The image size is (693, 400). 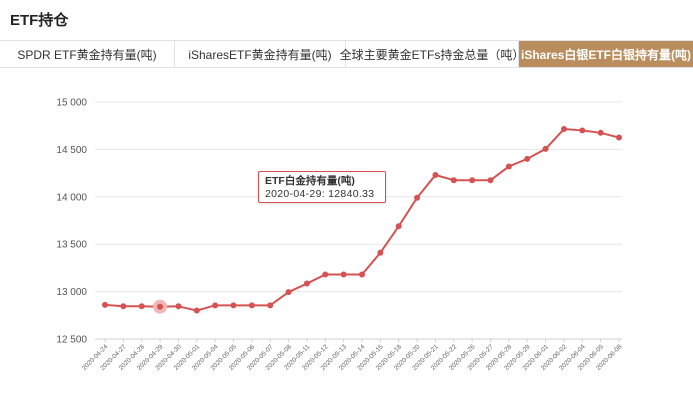 I want to click on tab-ishares-gold: iSharesETF黄金持有量(吨), so click(x=260, y=54).